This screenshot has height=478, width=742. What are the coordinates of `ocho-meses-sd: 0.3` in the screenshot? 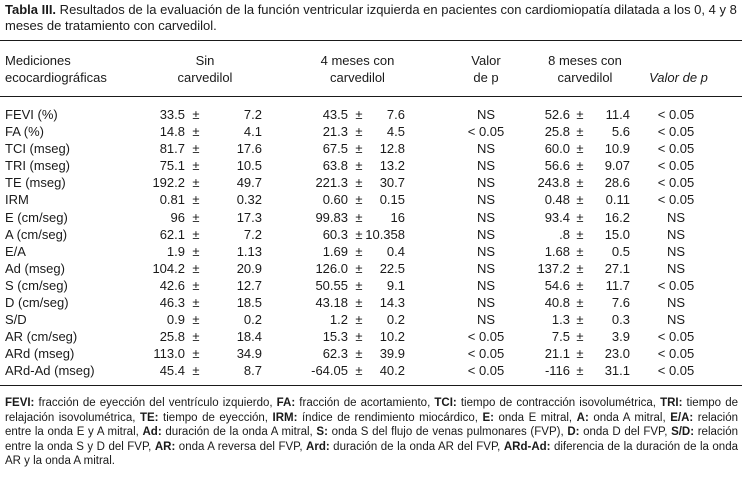 It's located at (620, 320).